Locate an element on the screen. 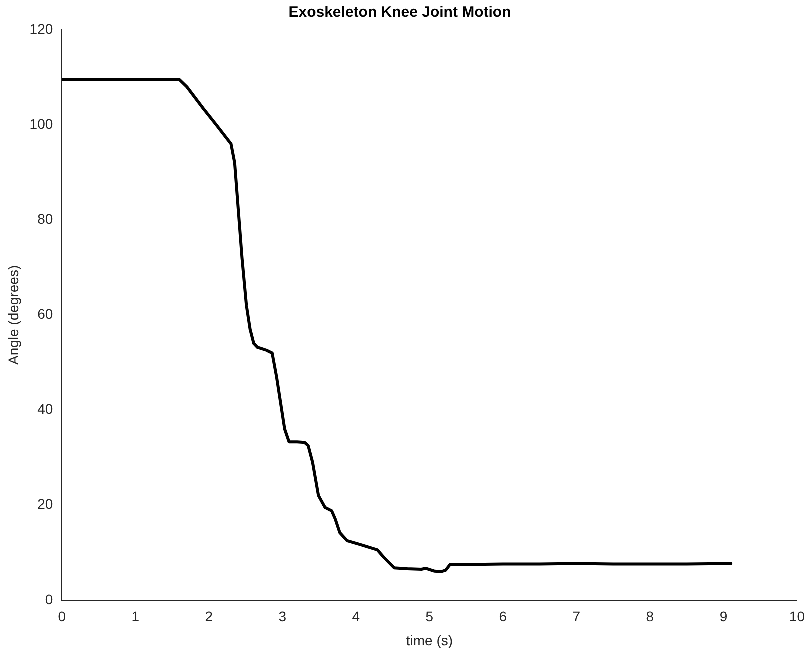 This screenshot has height=656, width=808. y-tick-label: 100 is located at coordinates (42, 124).